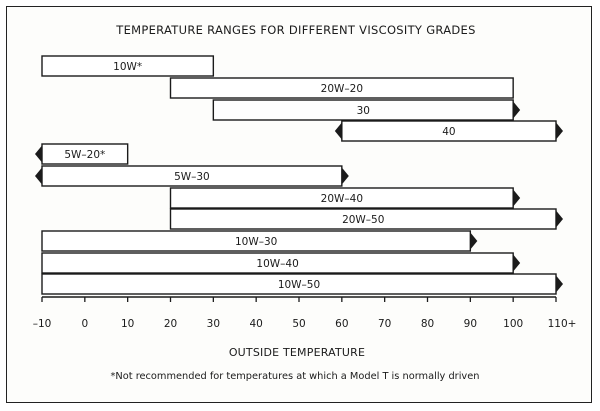 Image resolution: width=600 pixels, height=411 pixels. I want to click on x-tick-label: 110+, so click(562, 324).